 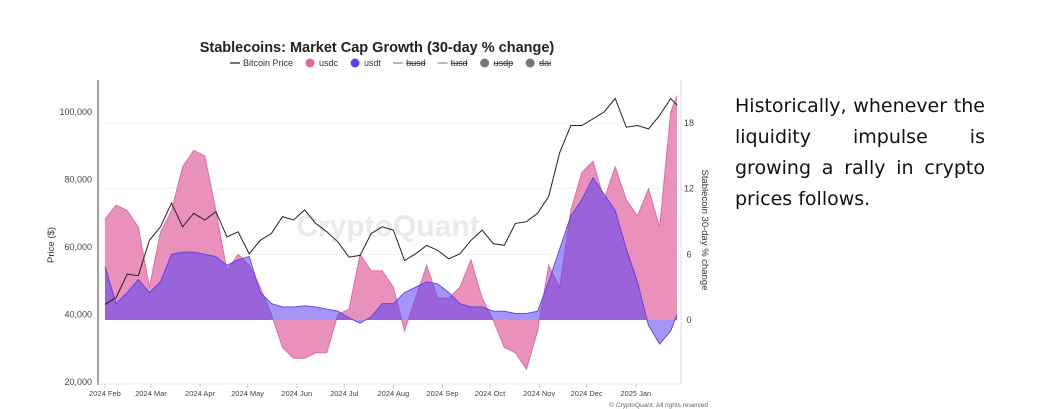 What do you see at coordinates (373, 63) in the screenshot?
I see `legend-label: usdt` at bounding box center [373, 63].